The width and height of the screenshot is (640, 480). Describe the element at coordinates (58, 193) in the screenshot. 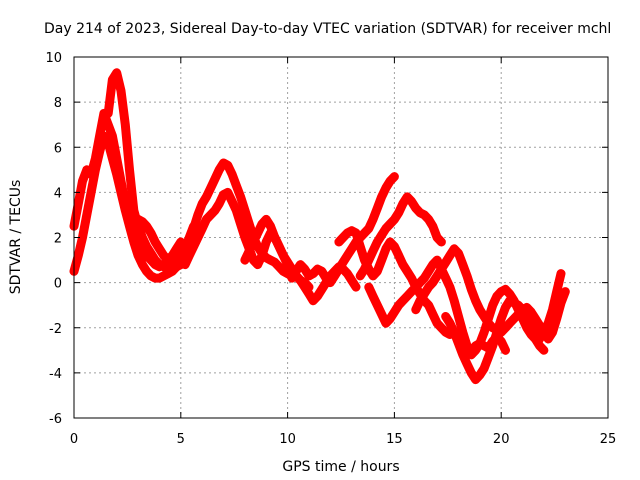

I see `y-tick-label: 4` at that location.